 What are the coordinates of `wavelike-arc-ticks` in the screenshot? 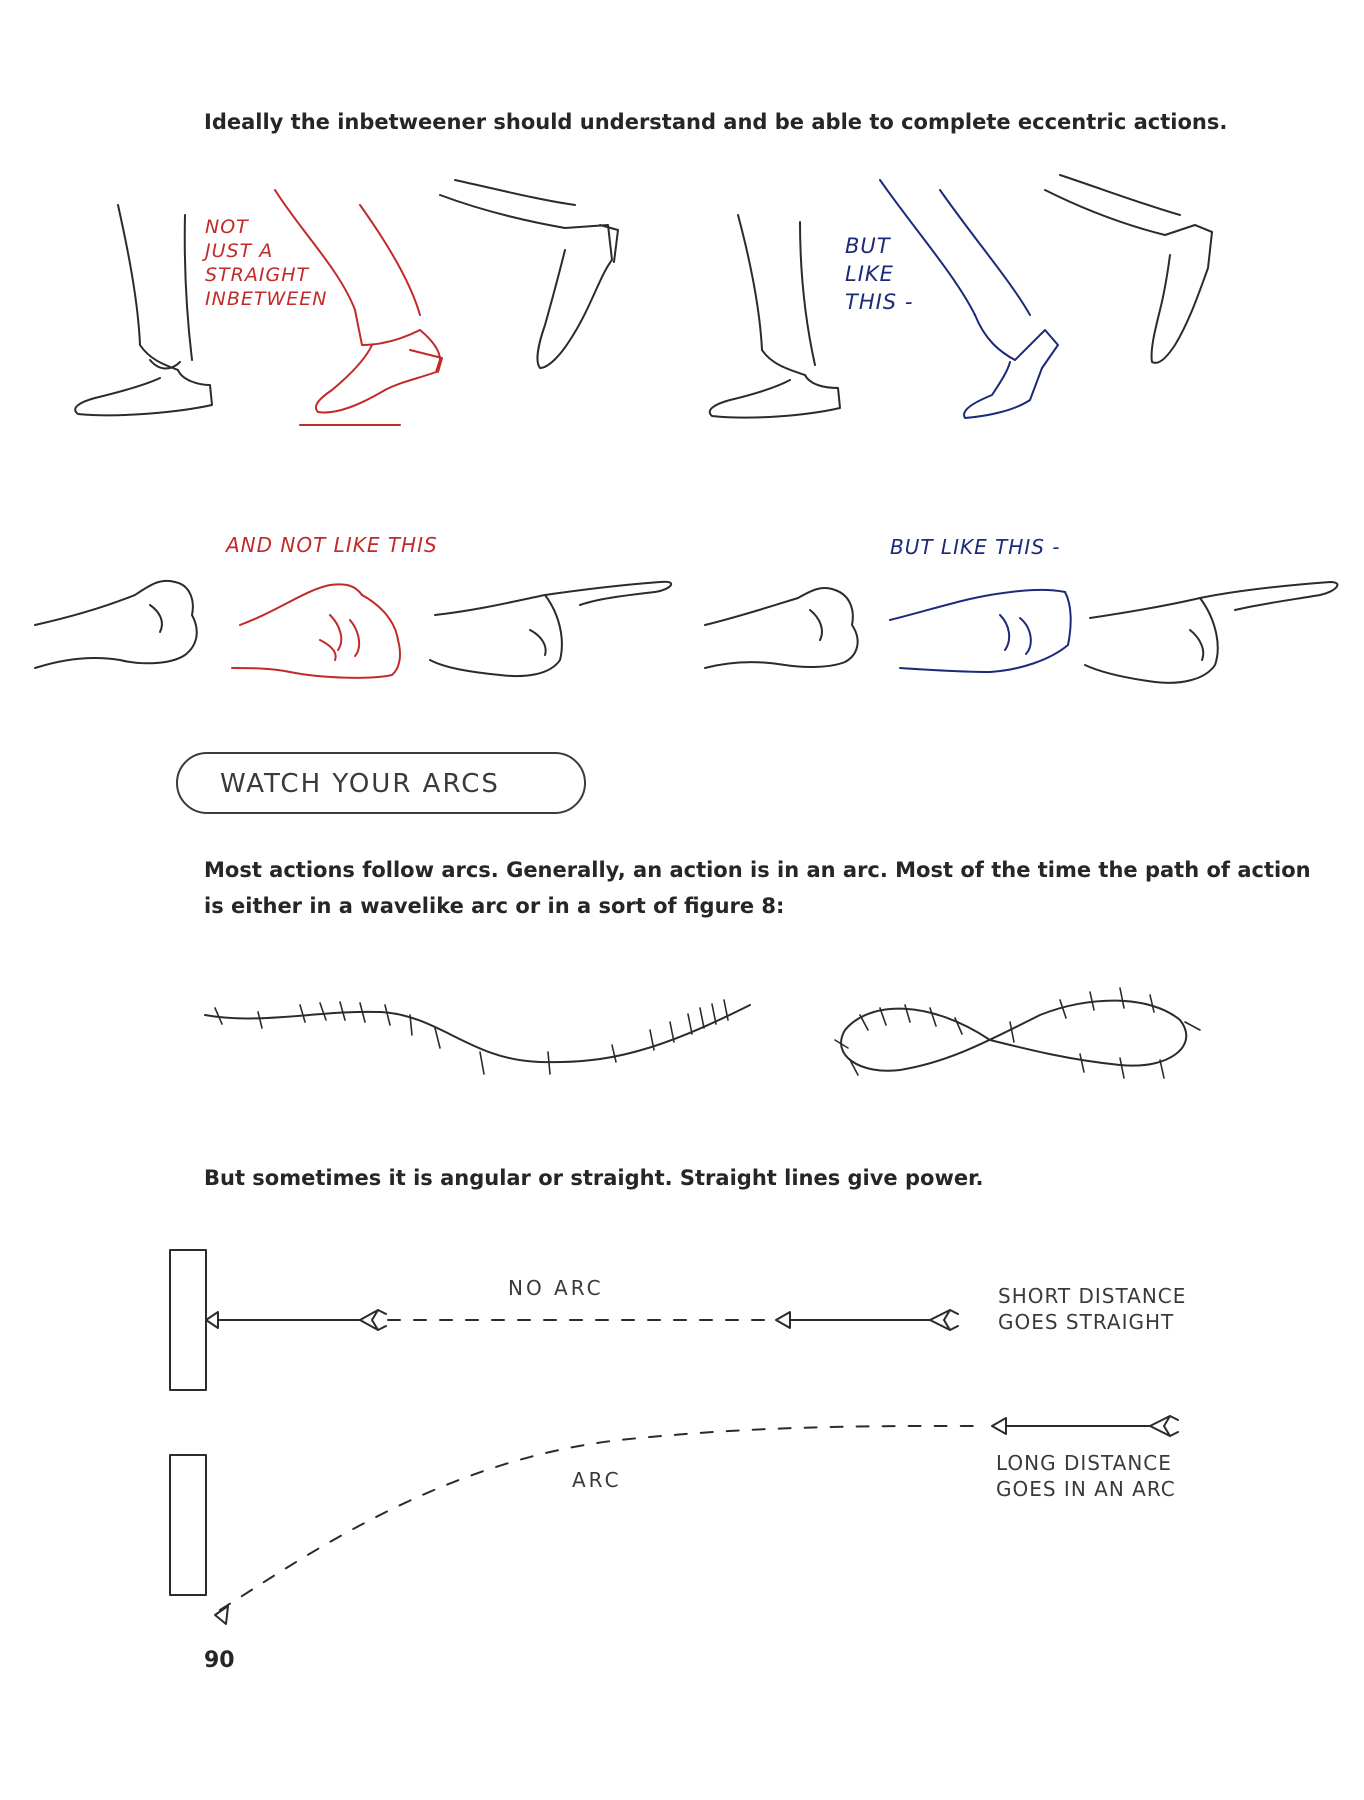 It's located at (471, 1037).